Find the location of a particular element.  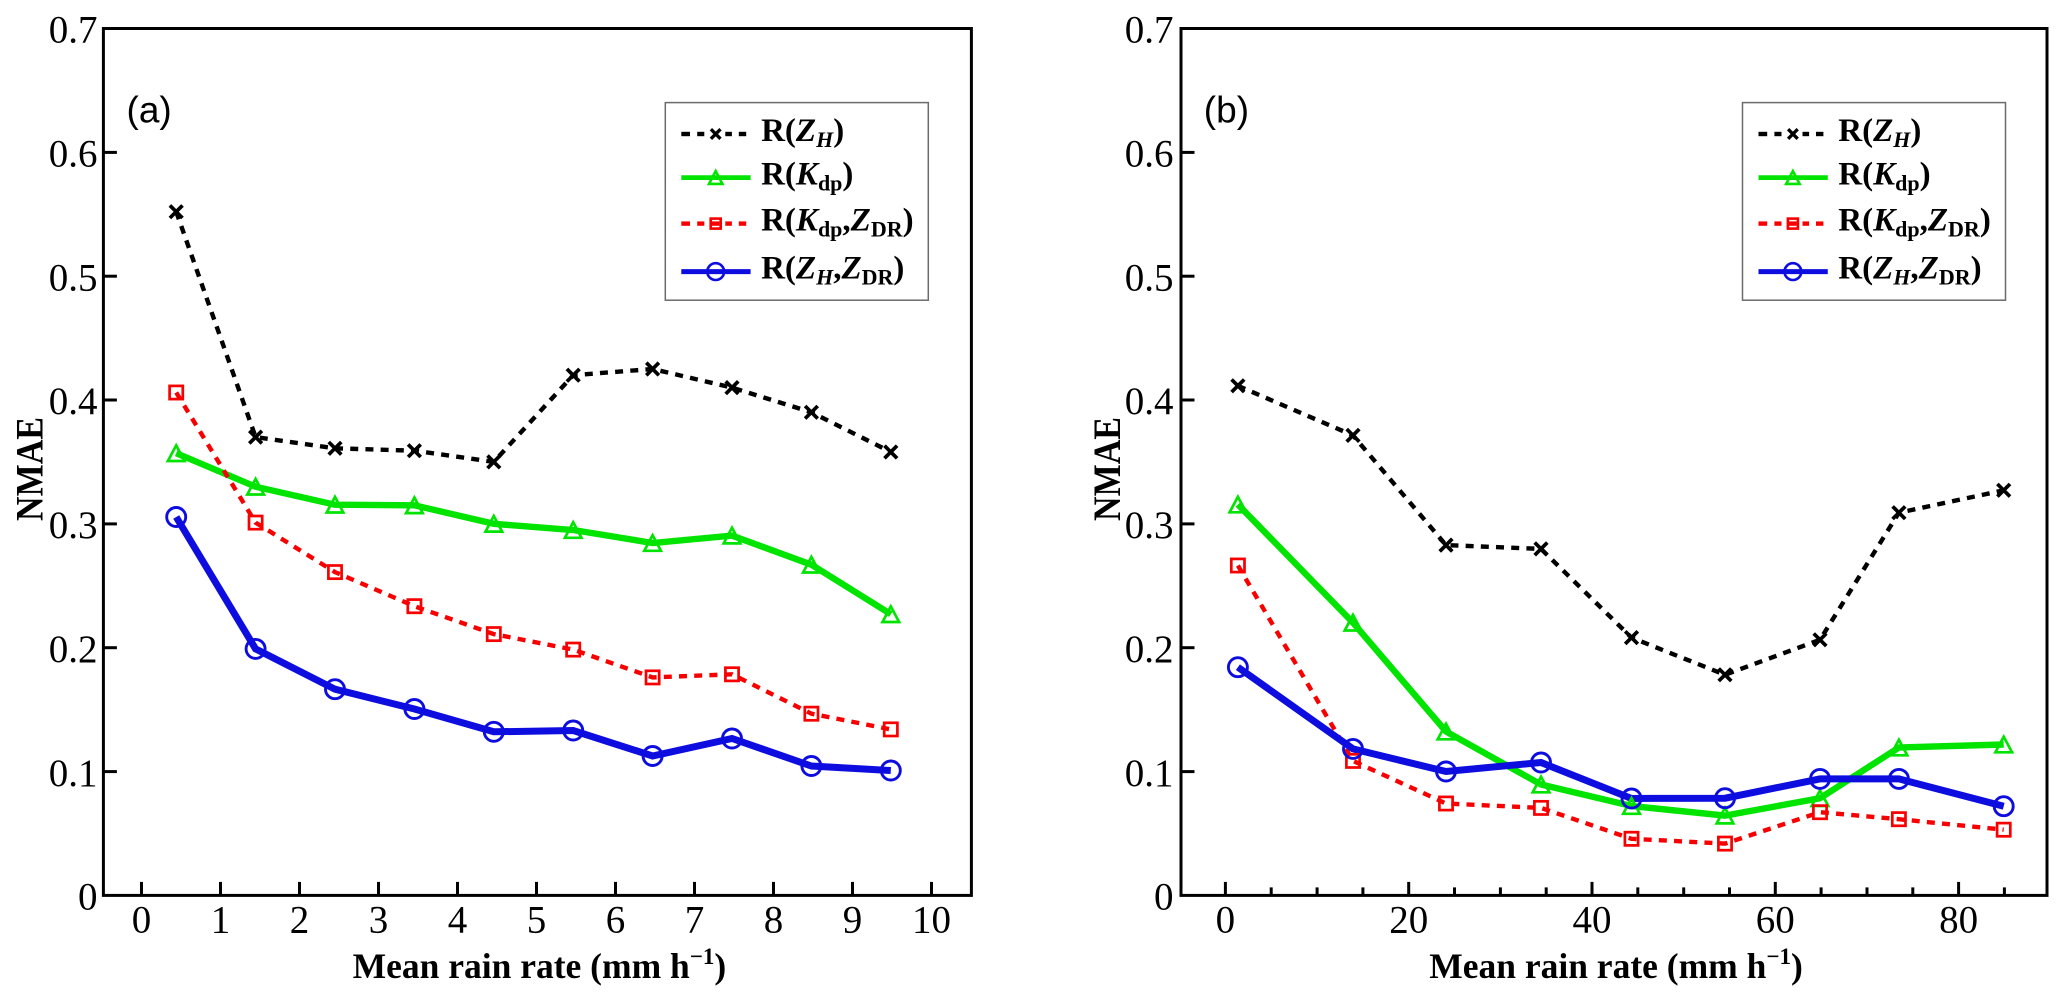

svg-text: 4 is located at coordinates (458, 920).